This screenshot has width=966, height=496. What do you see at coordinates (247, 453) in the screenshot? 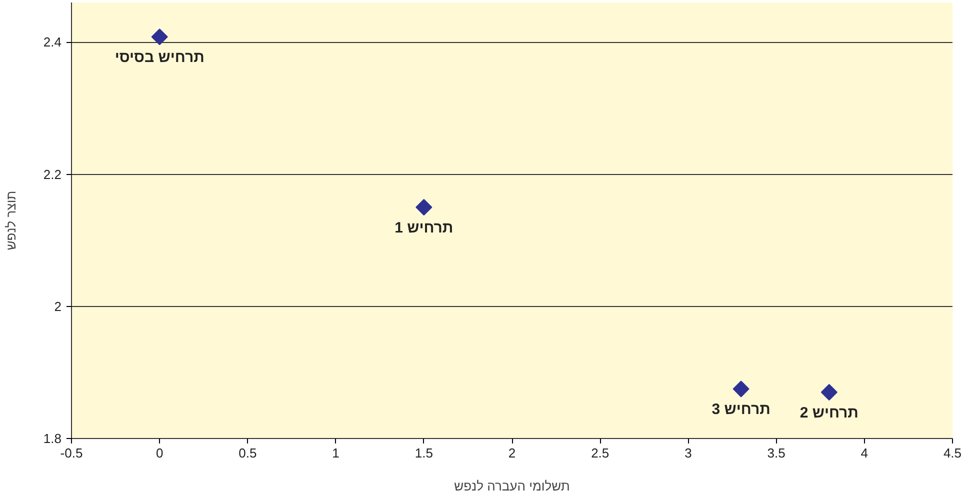
I see `x-tick-label: 0.5` at bounding box center [247, 453].